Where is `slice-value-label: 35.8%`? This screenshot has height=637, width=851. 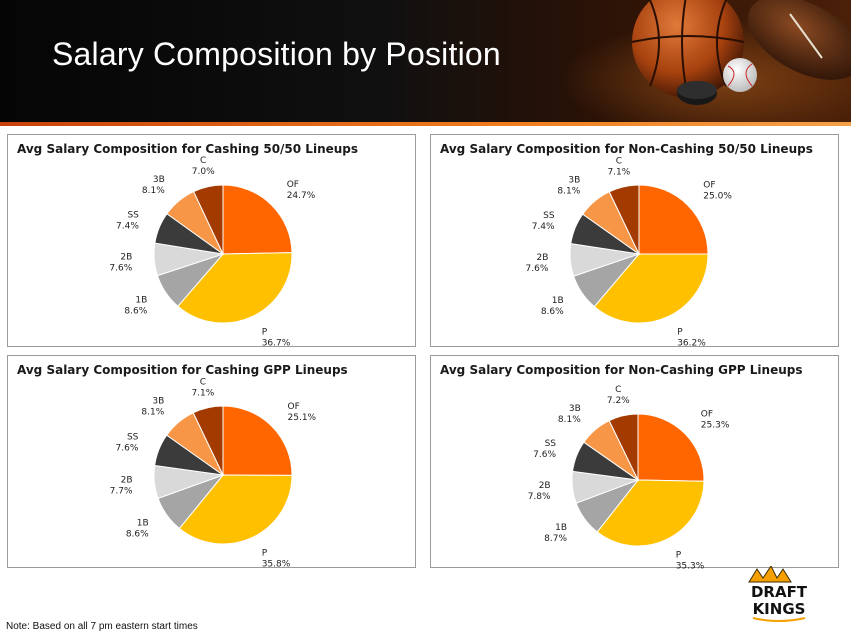
slice-value-label: 35.8% is located at coordinates (276, 564).